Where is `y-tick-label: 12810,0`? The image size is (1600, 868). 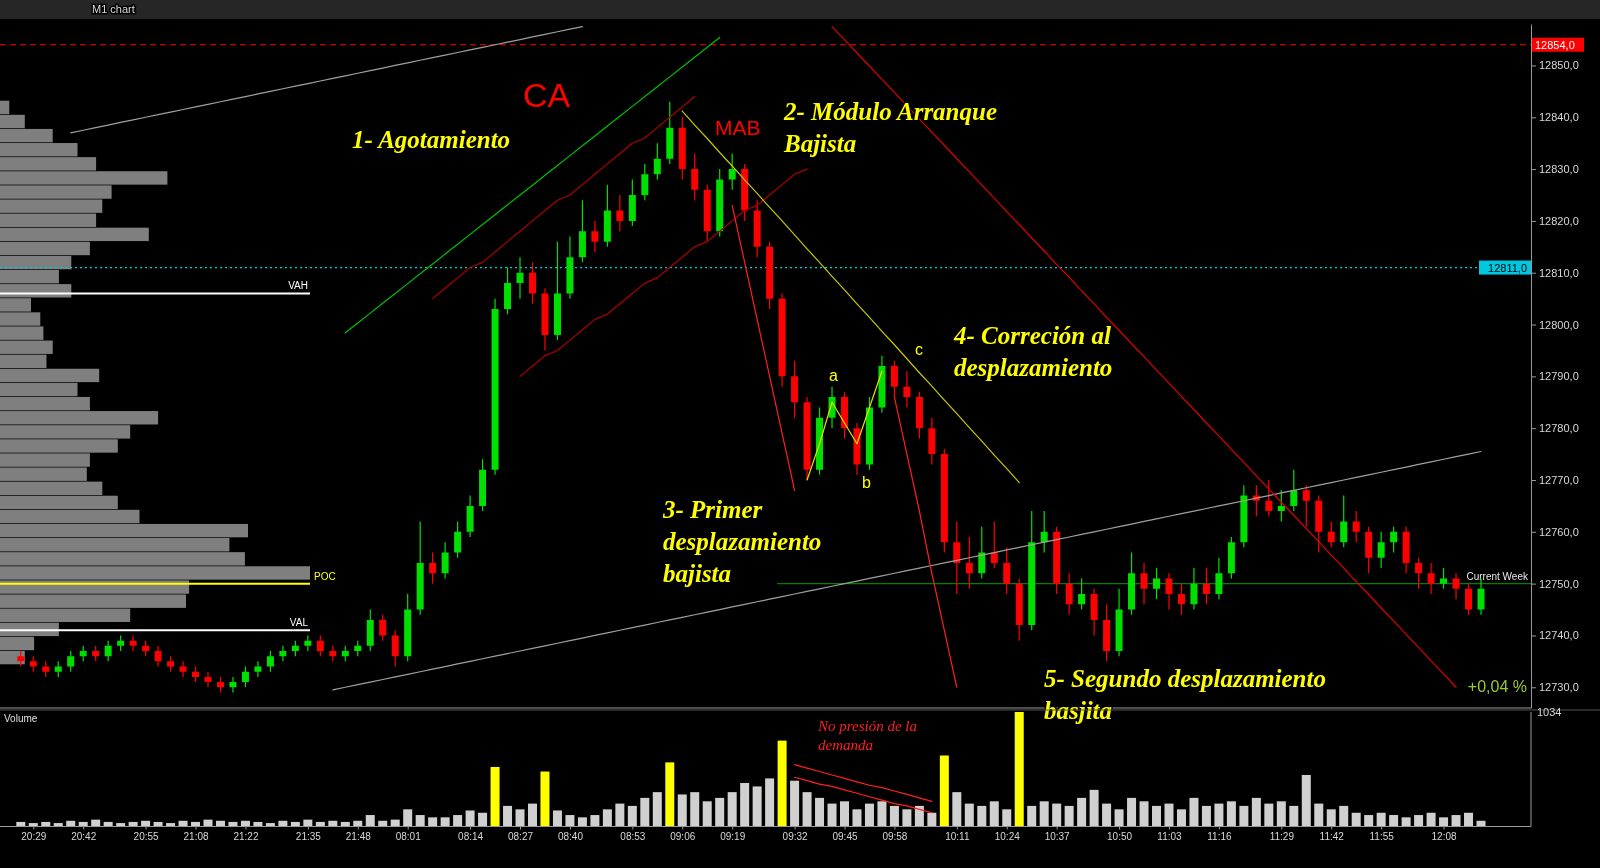 y-tick-label: 12810,0 is located at coordinates (1559, 272).